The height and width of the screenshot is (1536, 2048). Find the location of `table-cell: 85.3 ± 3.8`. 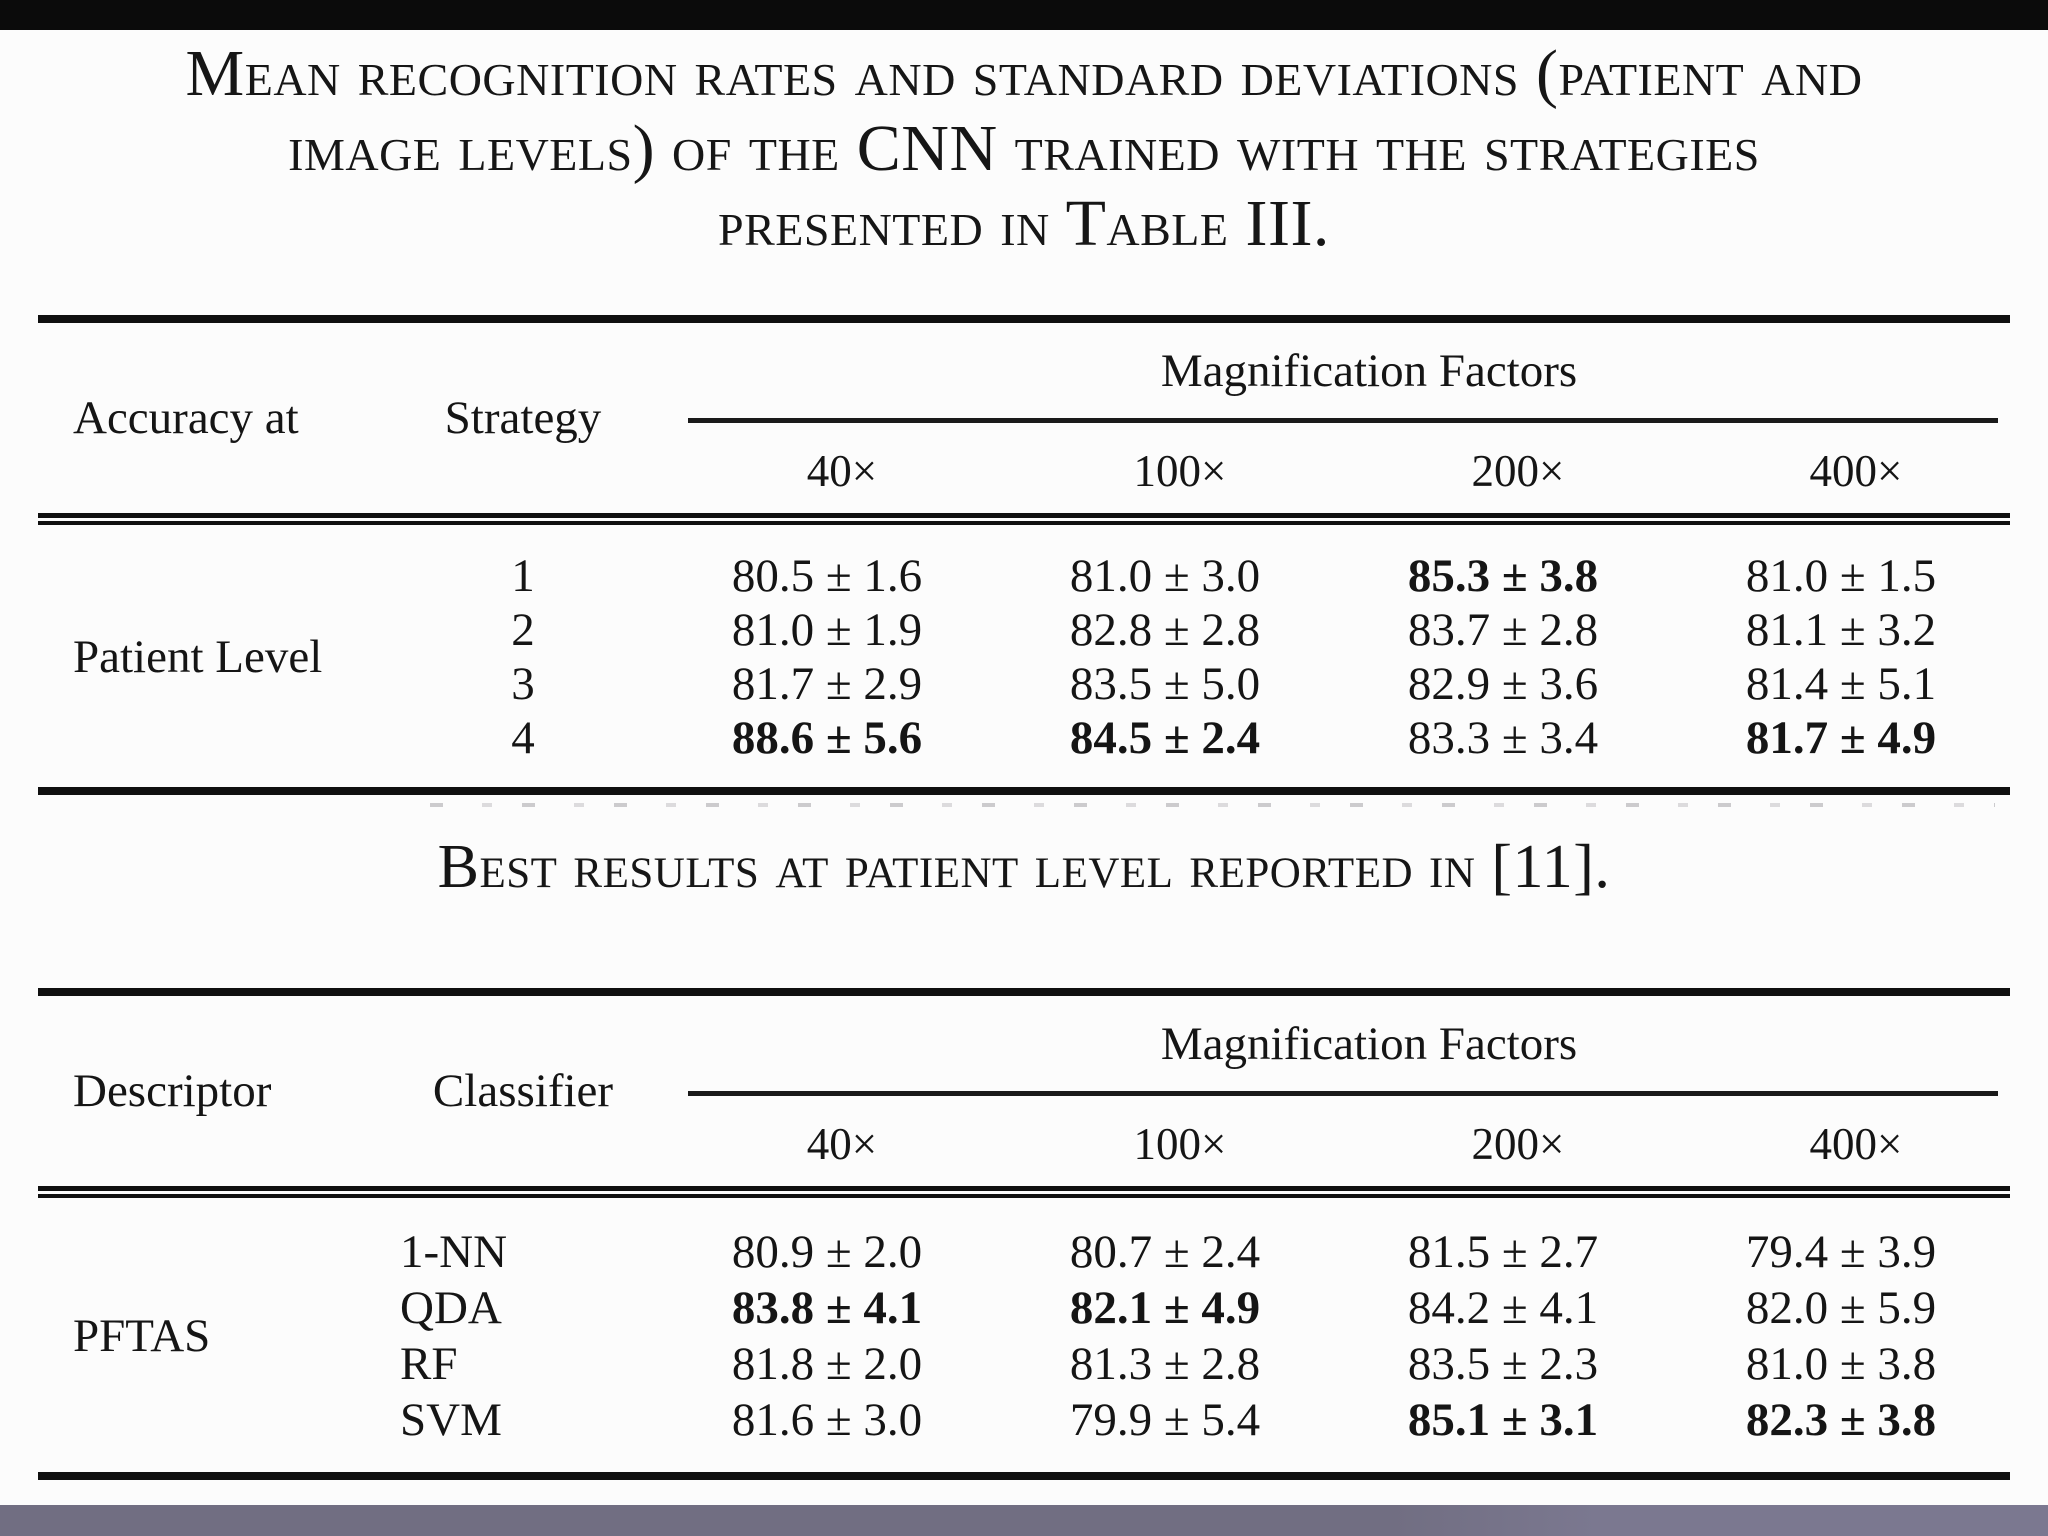

table-cell: 85.3 ± 3.8 is located at coordinates (1503, 576).